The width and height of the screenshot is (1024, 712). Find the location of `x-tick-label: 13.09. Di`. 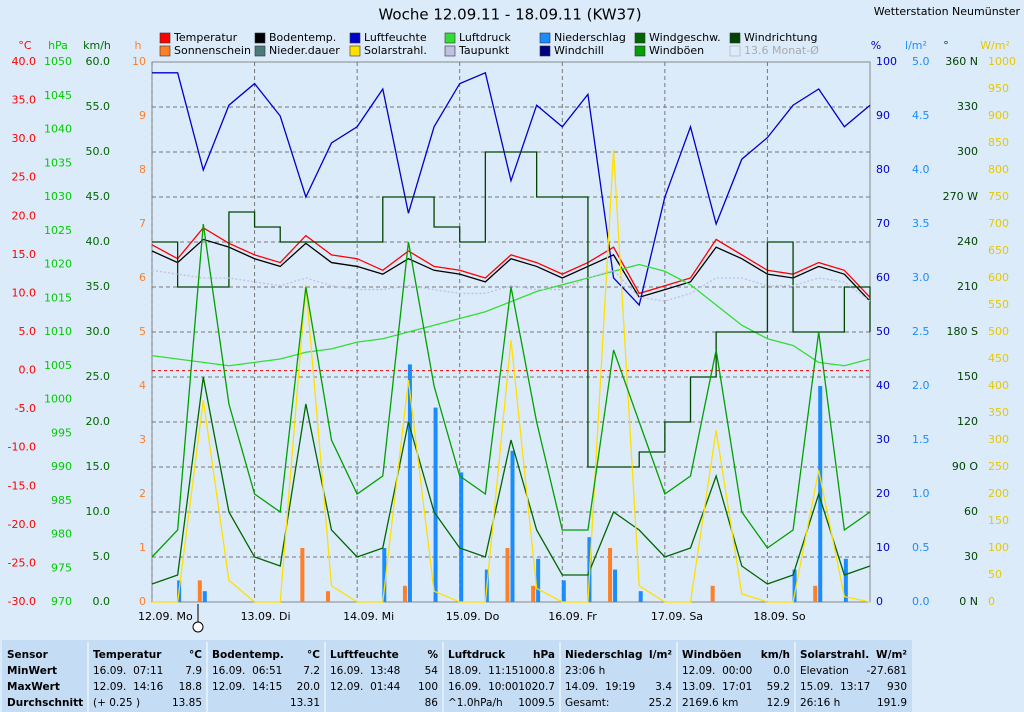

x-tick-label: 13.09. Di is located at coordinates (266, 616).